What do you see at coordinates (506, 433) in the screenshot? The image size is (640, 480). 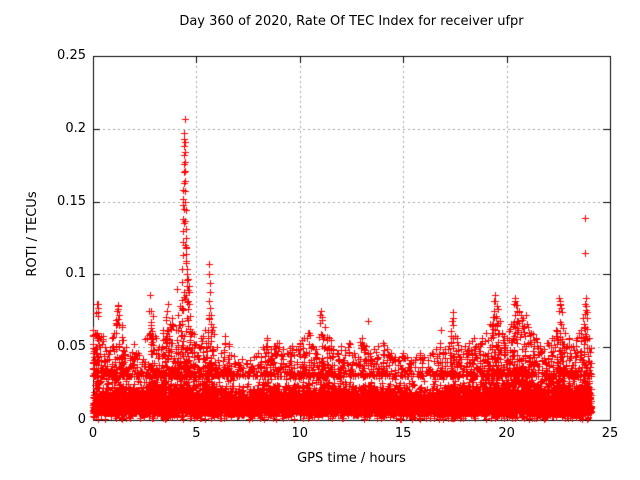 I see `x-tick-label: 20` at bounding box center [506, 433].